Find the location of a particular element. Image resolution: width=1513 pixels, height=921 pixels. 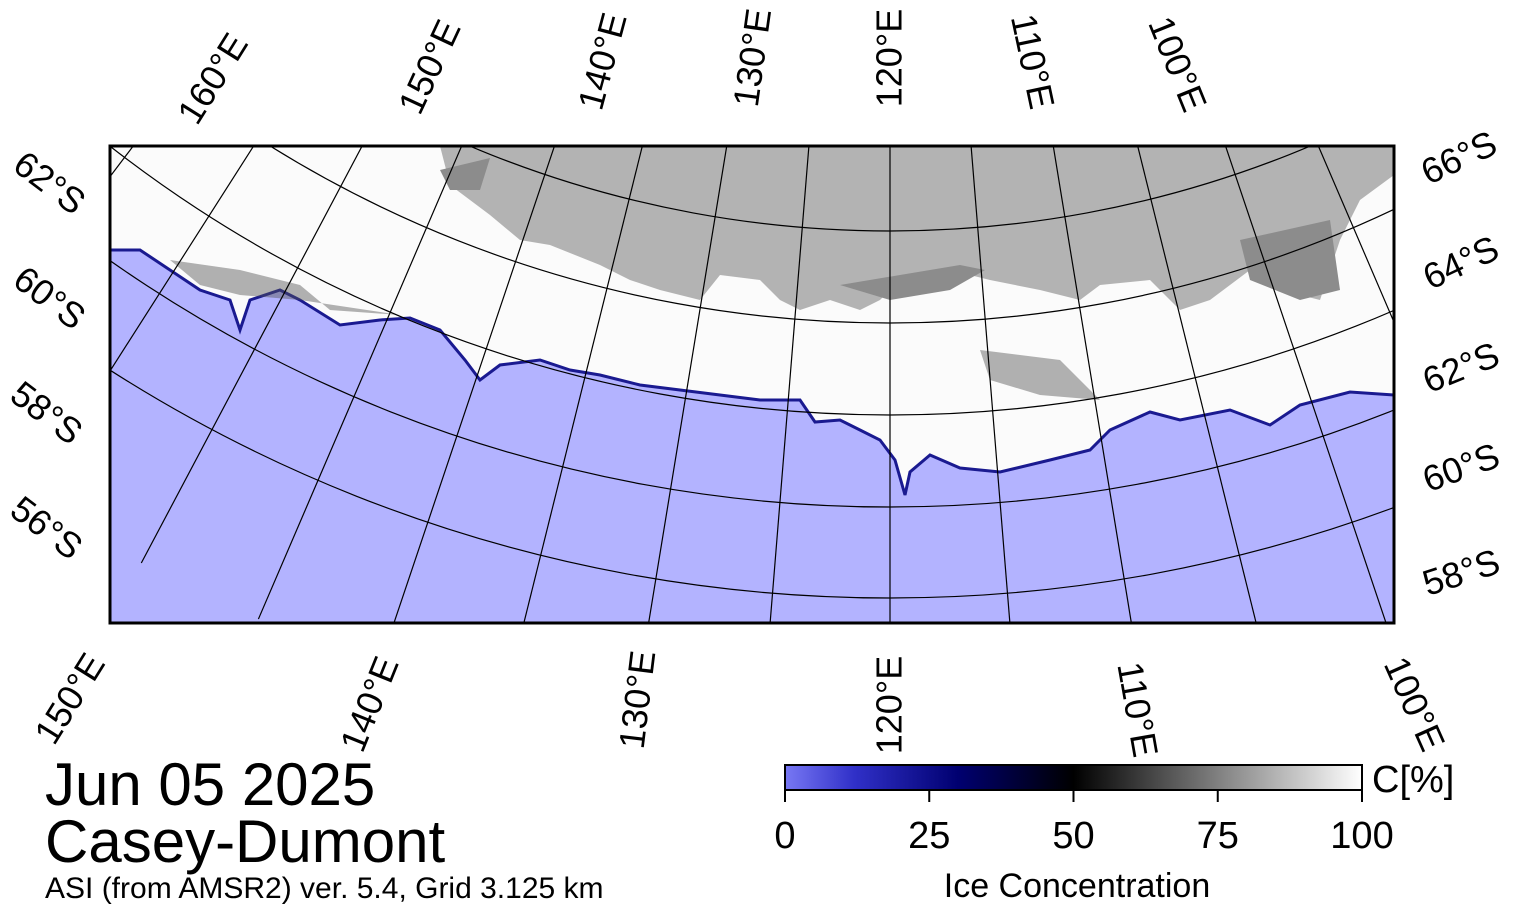

top-lon-label: 150°E is located at coordinates (429, 66).